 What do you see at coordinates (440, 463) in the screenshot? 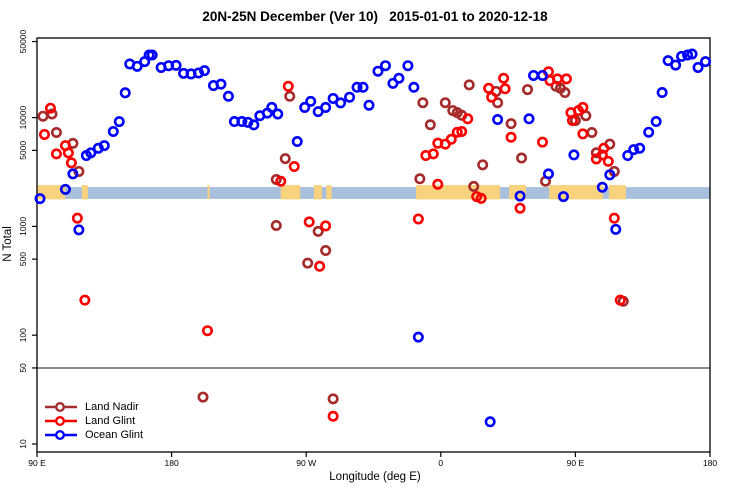
I see `x-tick-label: 0` at bounding box center [440, 463].